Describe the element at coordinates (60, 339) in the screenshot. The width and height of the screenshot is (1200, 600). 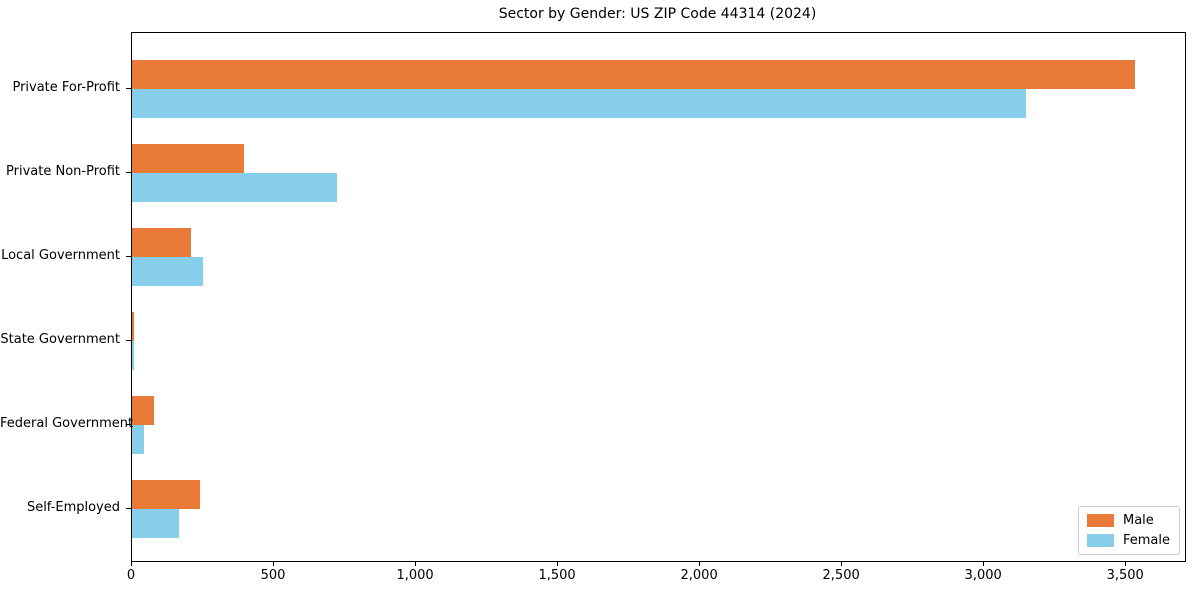
I see `category-label-state-government: State Government` at that location.